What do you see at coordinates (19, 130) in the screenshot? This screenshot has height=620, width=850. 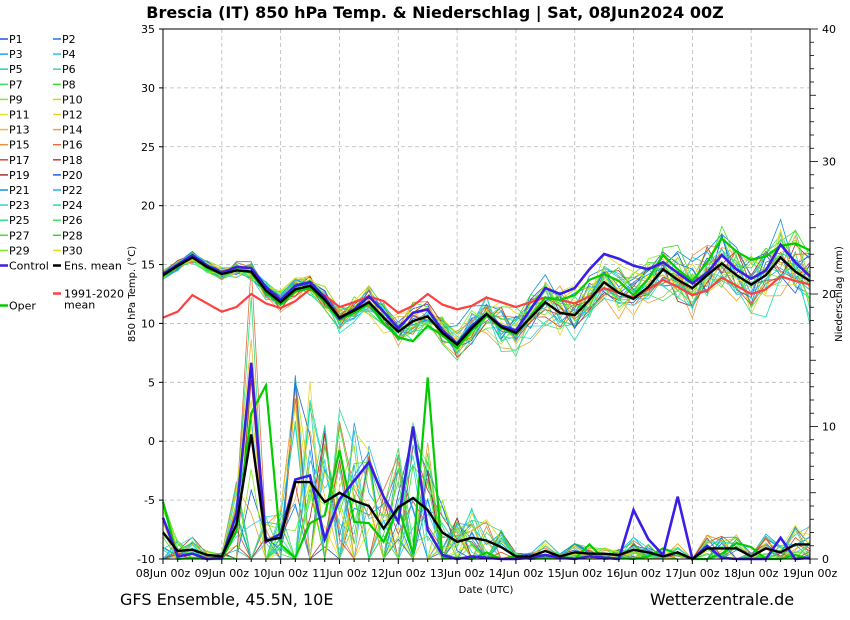 I see `legend-entry-p13: P13` at bounding box center [19, 130].